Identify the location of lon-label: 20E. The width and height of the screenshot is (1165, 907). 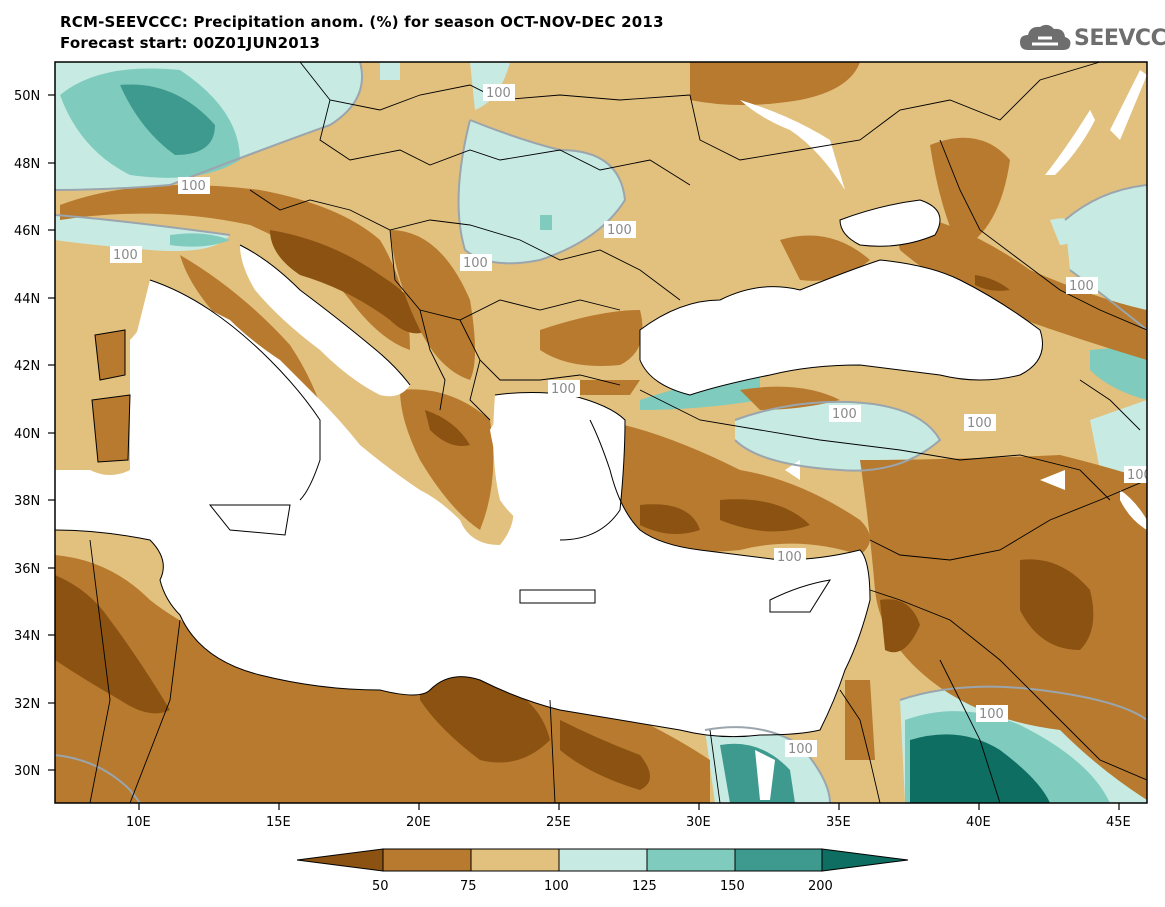
(418, 822).